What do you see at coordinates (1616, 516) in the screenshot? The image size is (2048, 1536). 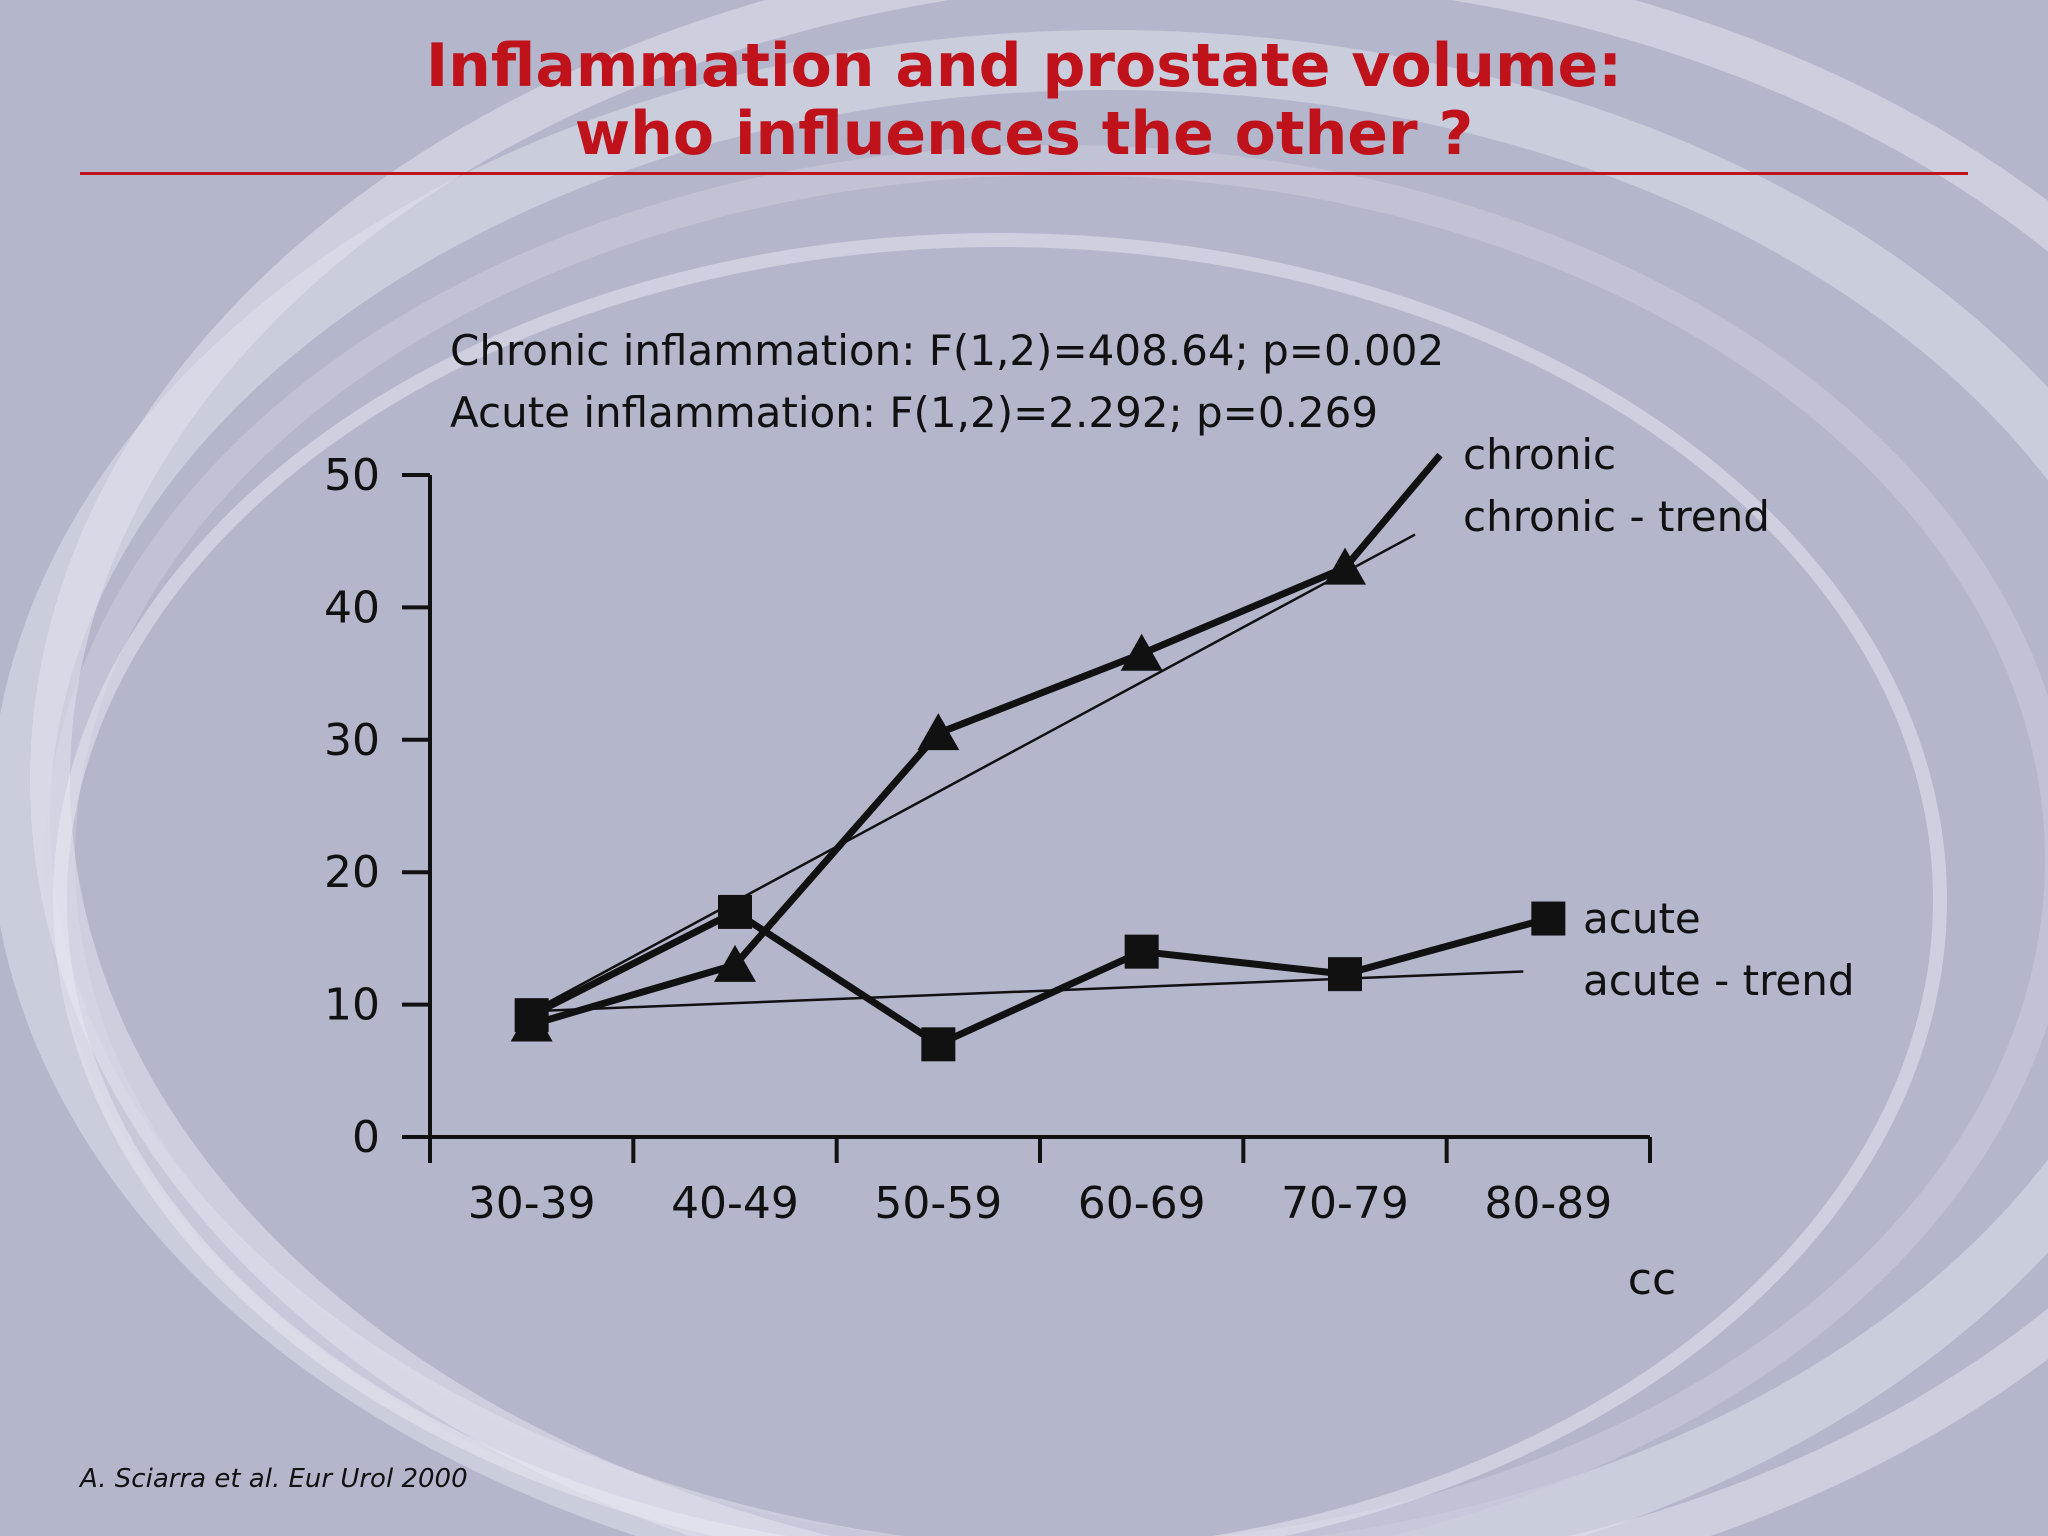 I see `legend-chronic-trend: chronic - trend` at bounding box center [1616, 516].